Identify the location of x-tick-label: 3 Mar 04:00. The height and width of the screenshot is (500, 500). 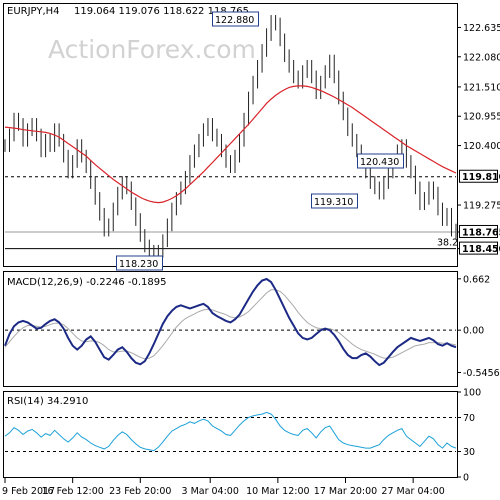
(210, 491).